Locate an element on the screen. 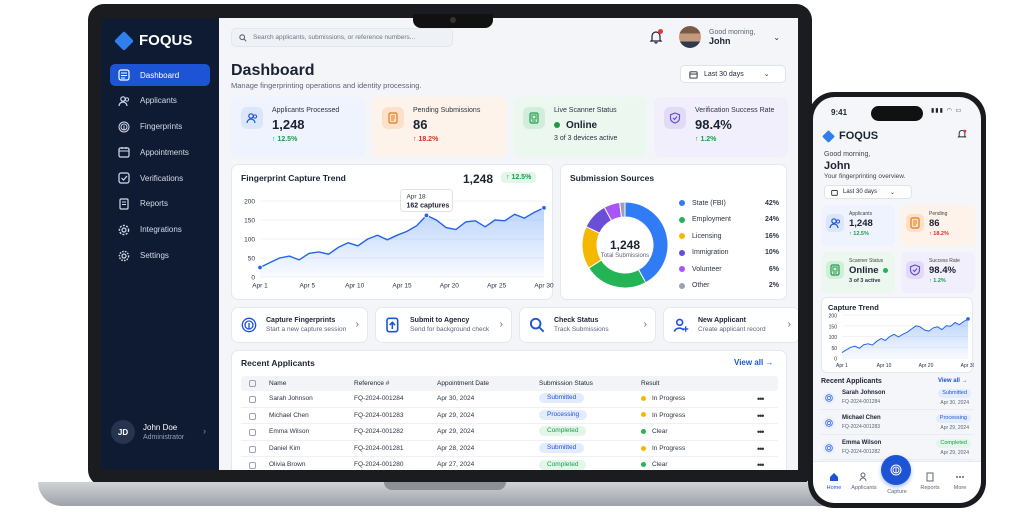  sidebar-item-integrations: Integrations is located at coordinates (160, 230).